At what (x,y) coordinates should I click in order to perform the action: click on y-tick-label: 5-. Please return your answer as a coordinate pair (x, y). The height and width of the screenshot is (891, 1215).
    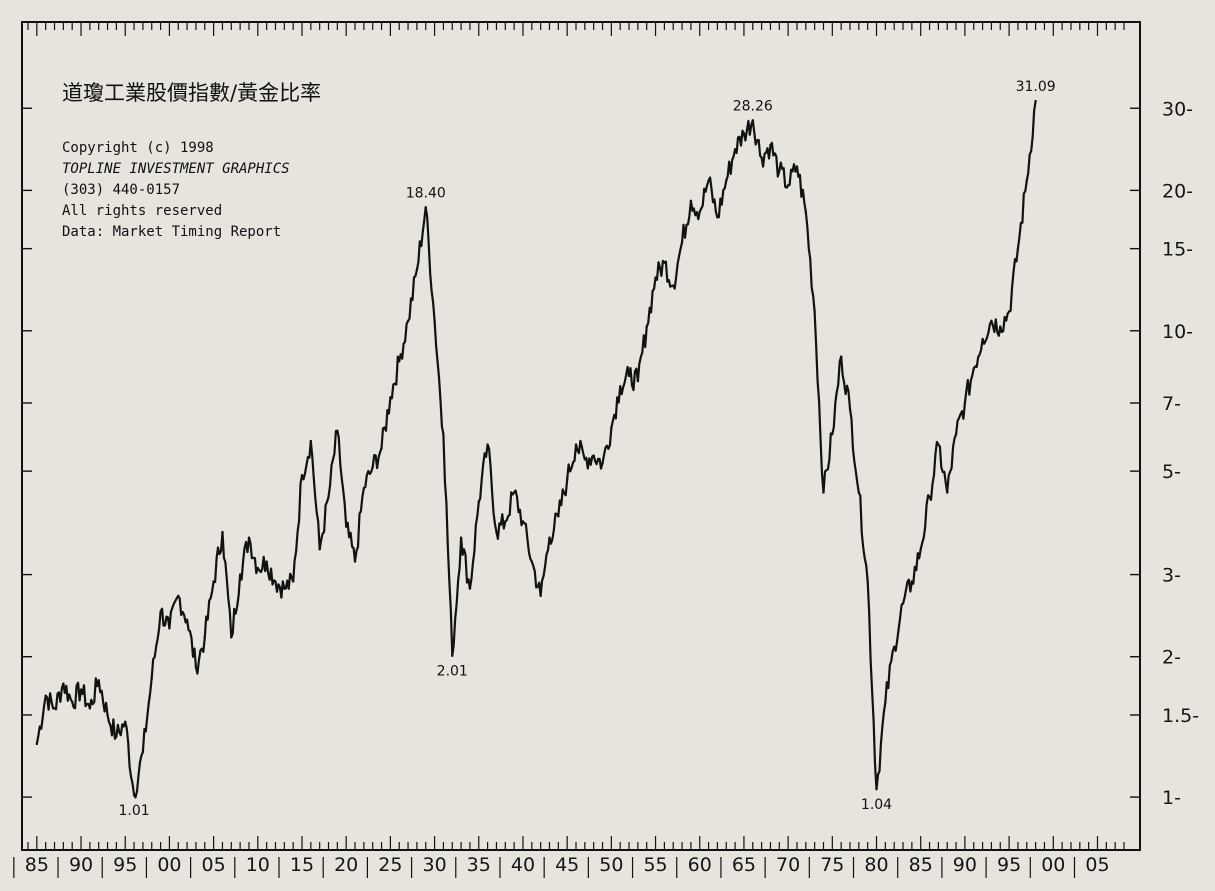
    Looking at the image, I should click on (1171, 472).